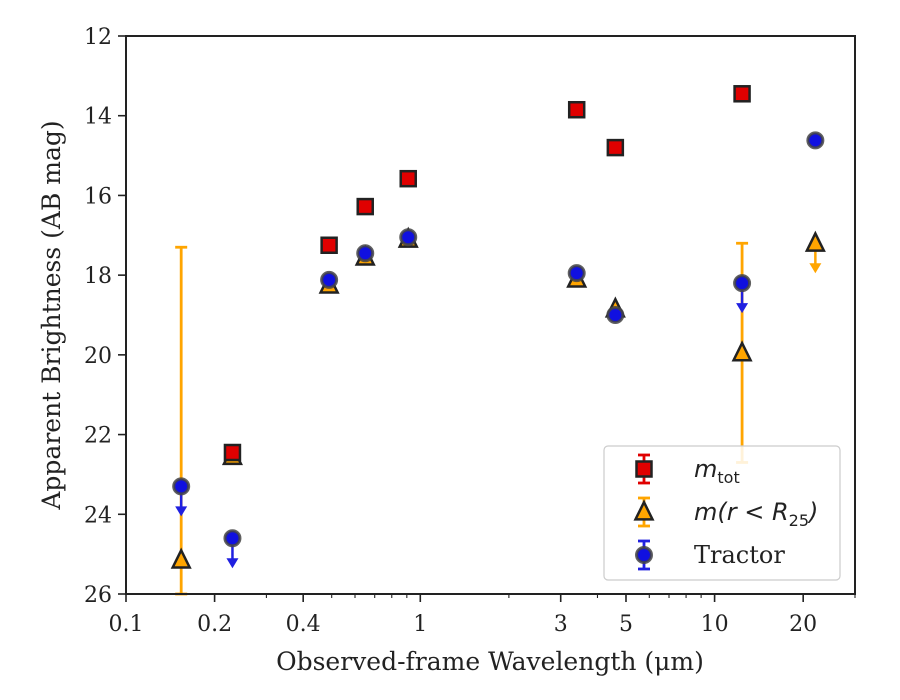 The width and height of the screenshot is (900, 700). What do you see at coordinates (98, 276) in the screenshot?
I see `y-tick-label: 18` at bounding box center [98, 276].